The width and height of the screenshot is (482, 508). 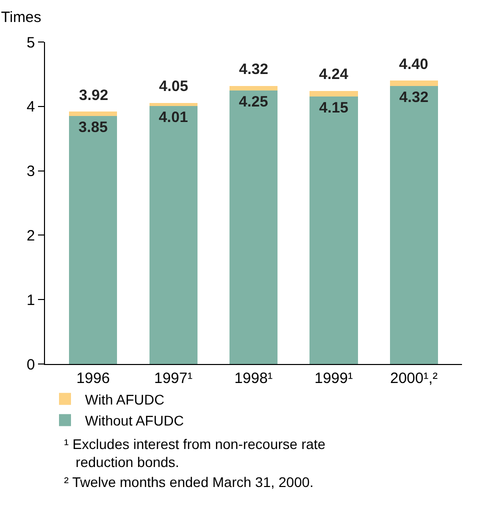 I want to click on data-label: 4.01, so click(x=173, y=117).